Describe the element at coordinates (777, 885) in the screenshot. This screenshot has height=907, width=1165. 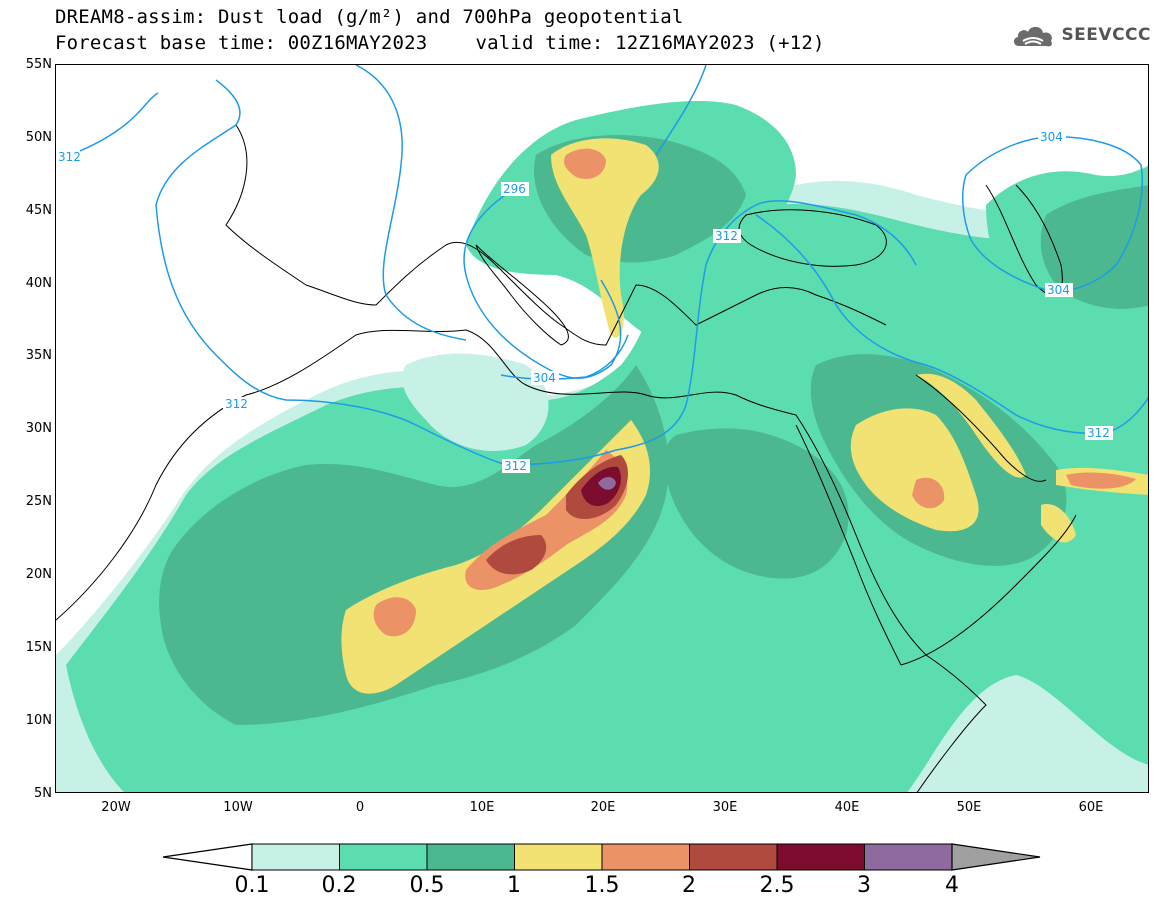
I see `colorbar-tick-label: 2.5` at that location.